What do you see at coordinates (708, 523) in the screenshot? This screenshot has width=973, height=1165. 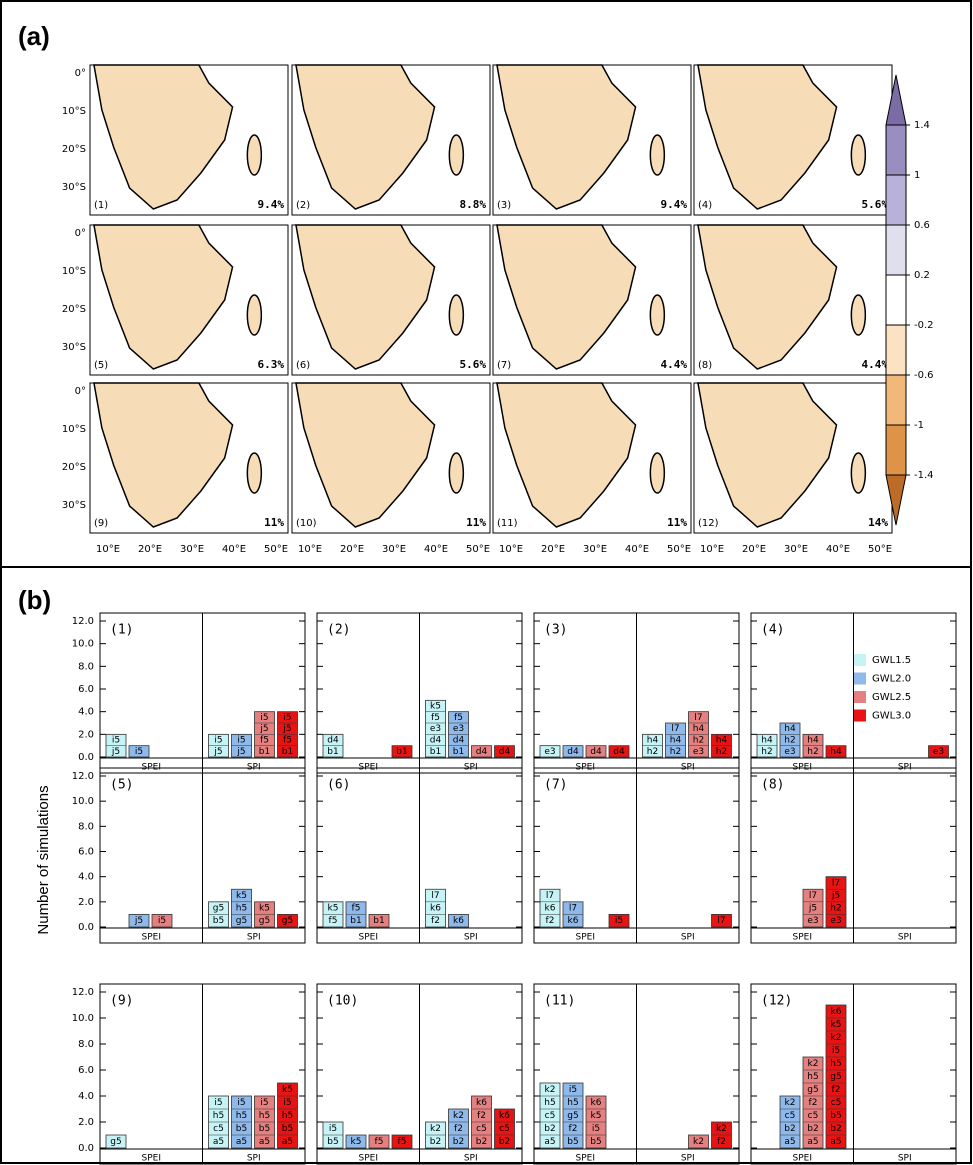 I see `map-panel-label: (12)` at bounding box center [708, 523].